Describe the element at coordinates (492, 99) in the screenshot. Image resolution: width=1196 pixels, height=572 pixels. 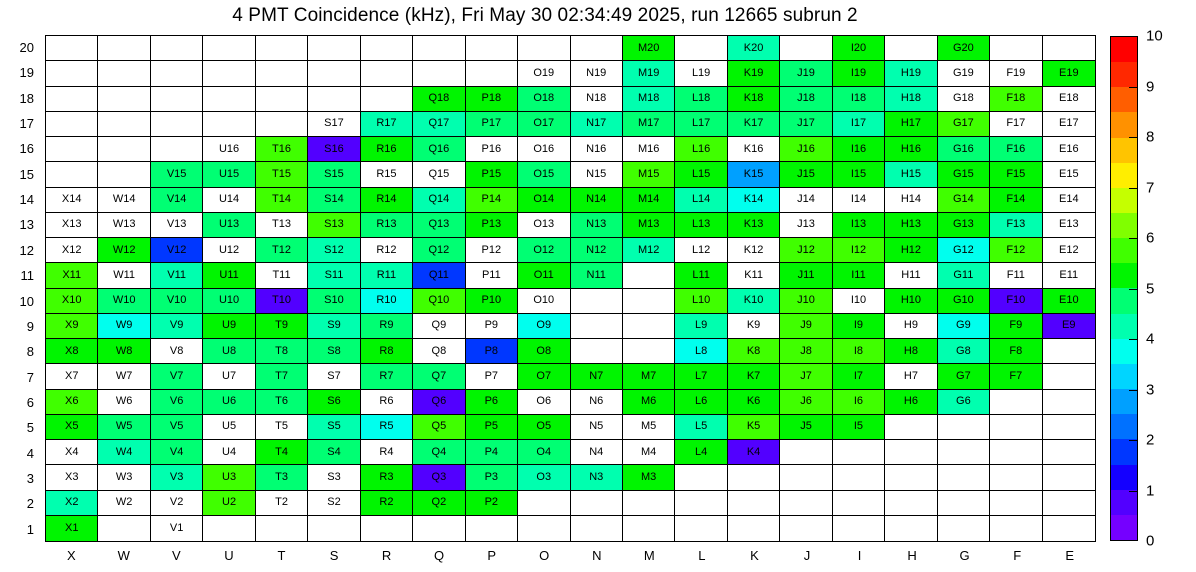
I see `heatmap-cell-p18: P18` at that location.